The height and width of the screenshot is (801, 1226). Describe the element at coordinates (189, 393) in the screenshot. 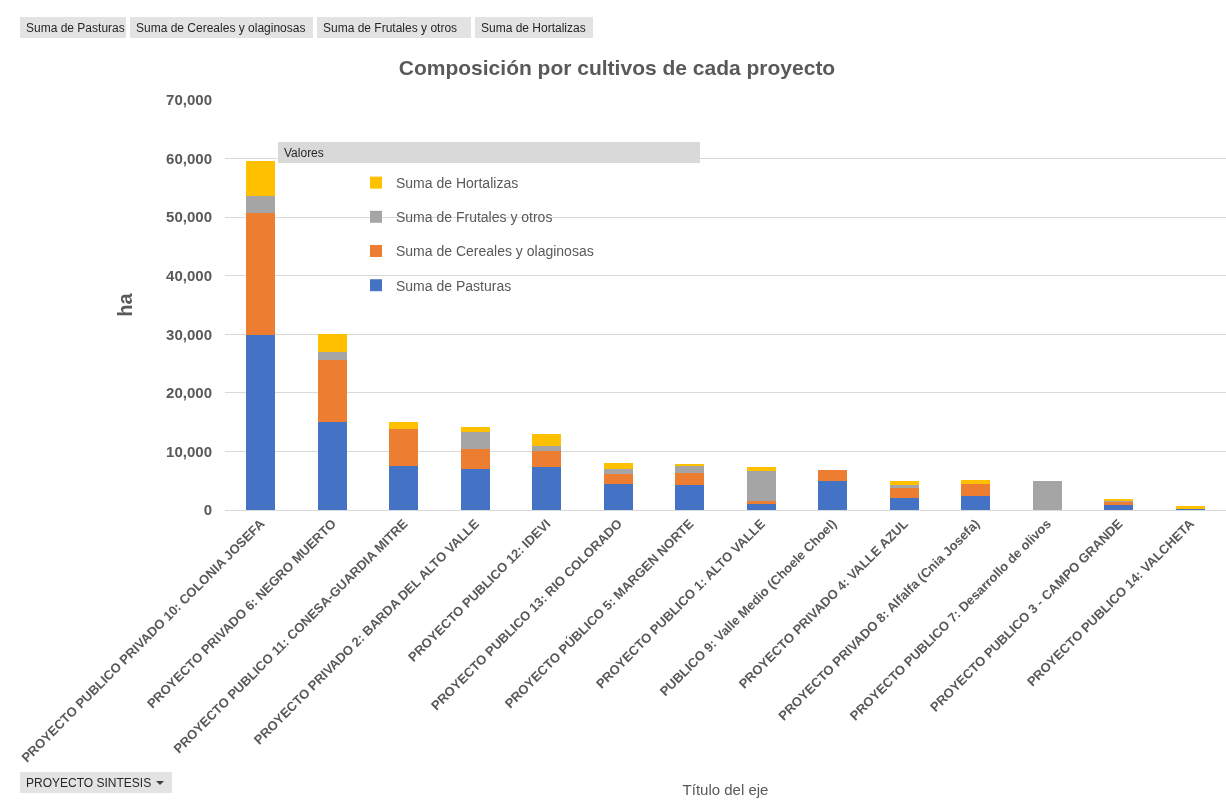

I see `y-tick-label: 20,000` at that location.